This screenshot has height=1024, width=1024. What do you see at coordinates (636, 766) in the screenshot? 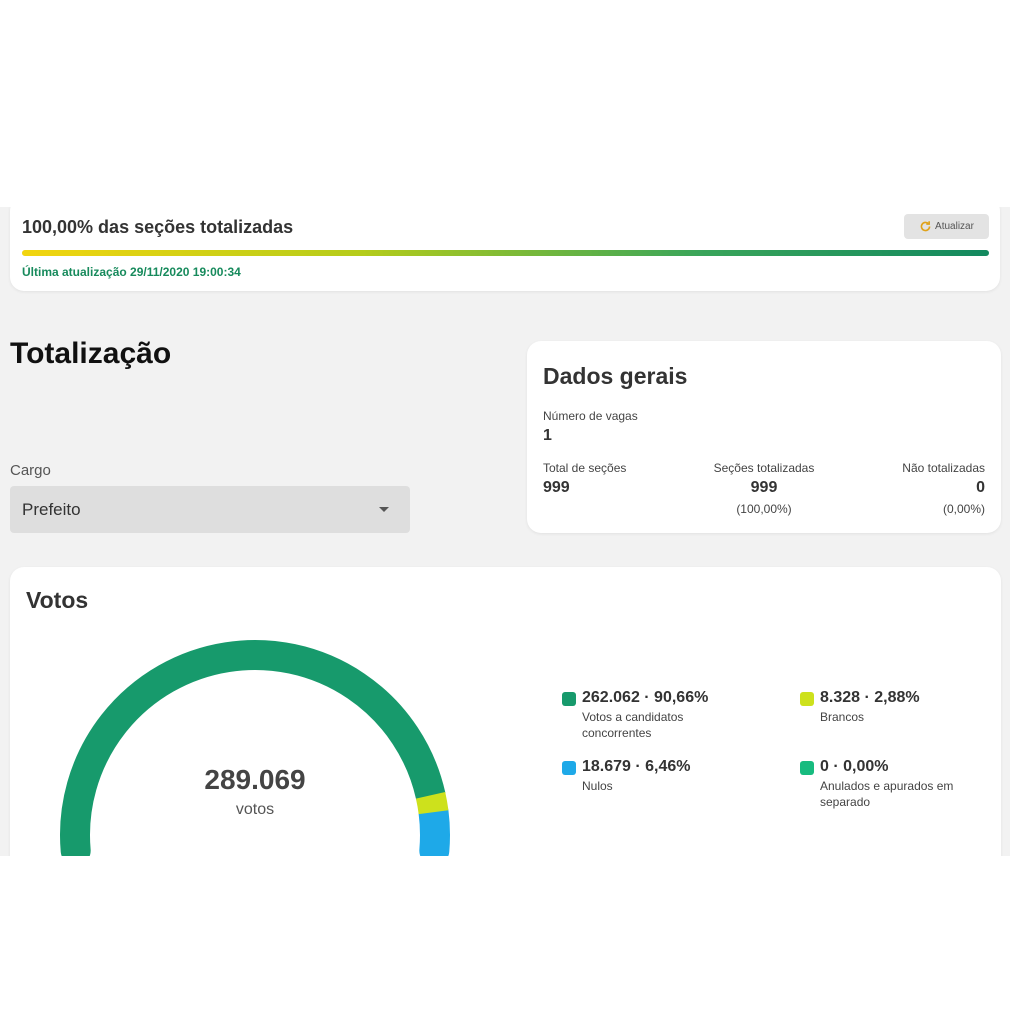
I see `legend-value: 18.679 · 6,46%` at bounding box center [636, 766].